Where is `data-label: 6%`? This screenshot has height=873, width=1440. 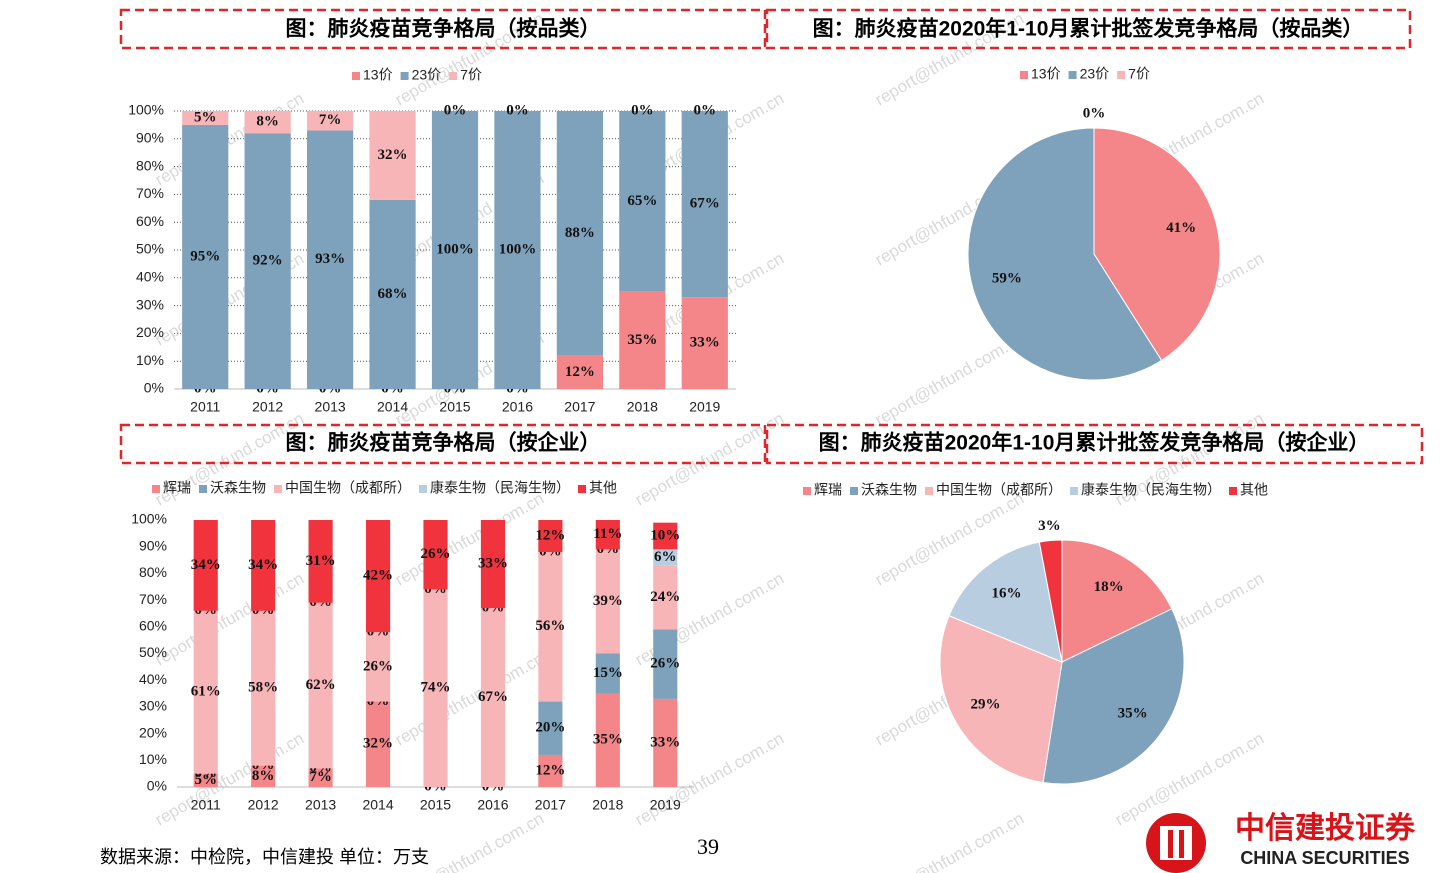 data-label: 6% is located at coordinates (665, 557).